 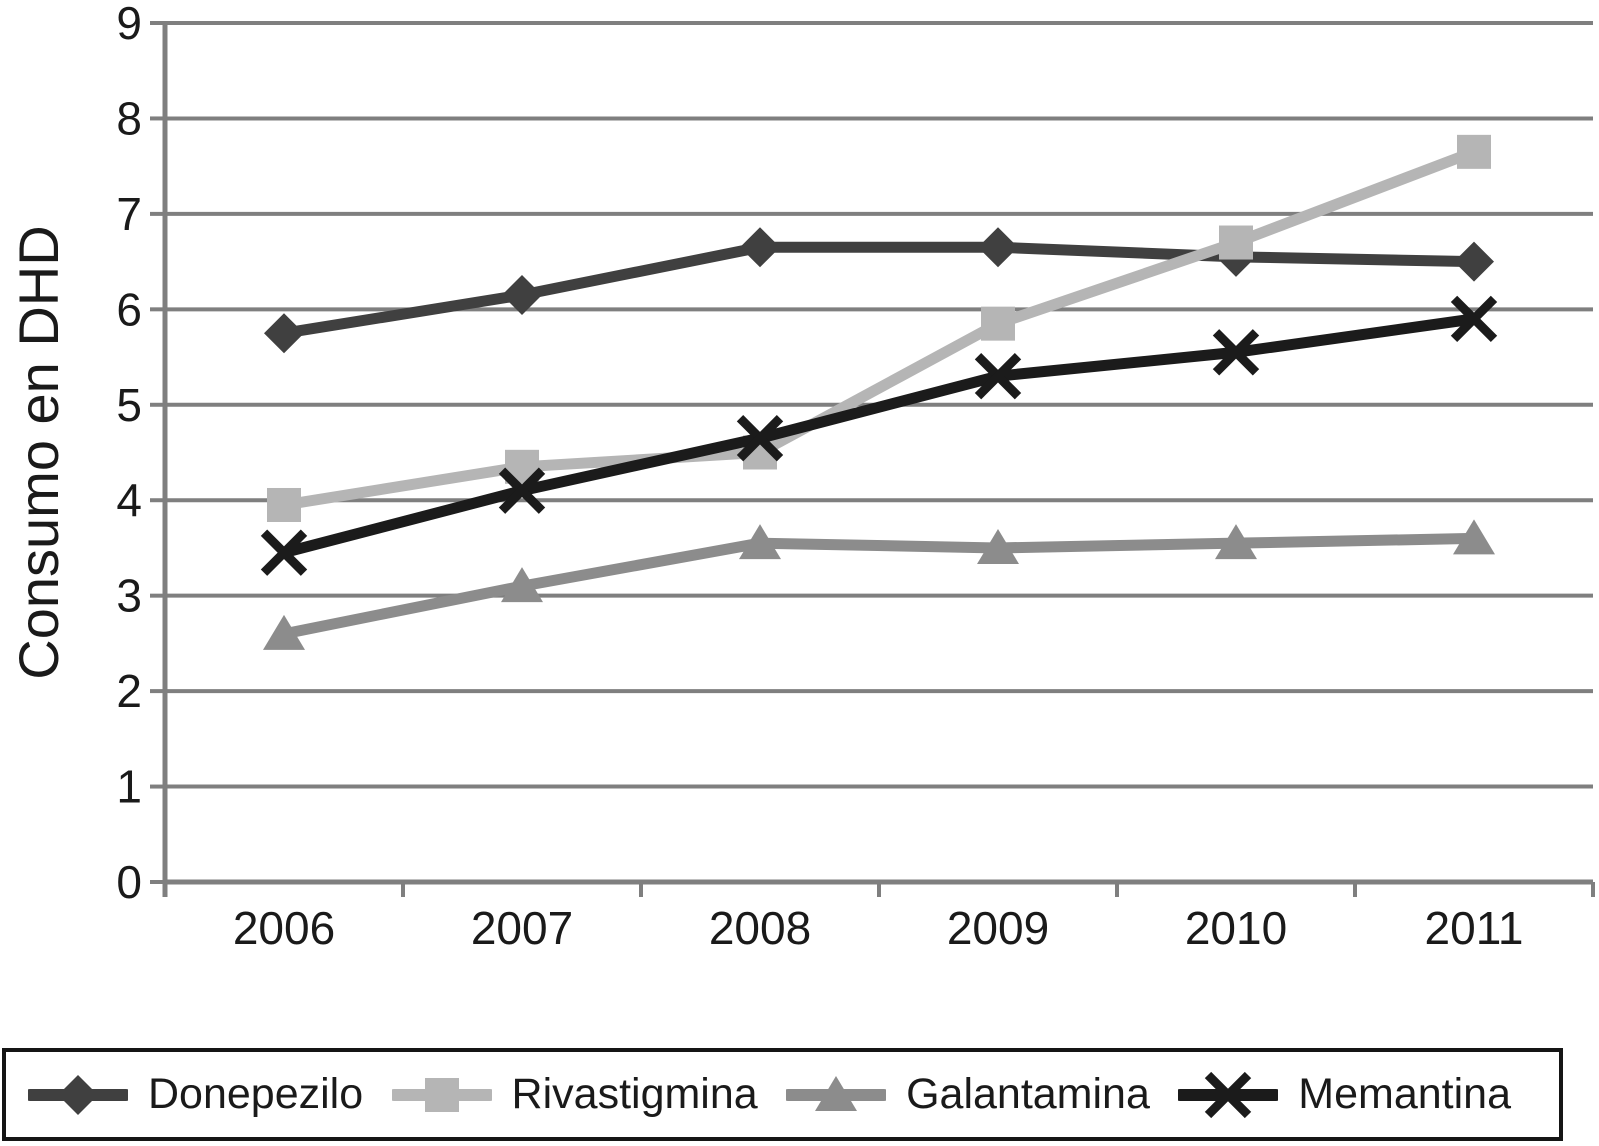 What do you see at coordinates (998, 376) in the screenshot?
I see `point-memantina-2009` at bounding box center [998, 376].